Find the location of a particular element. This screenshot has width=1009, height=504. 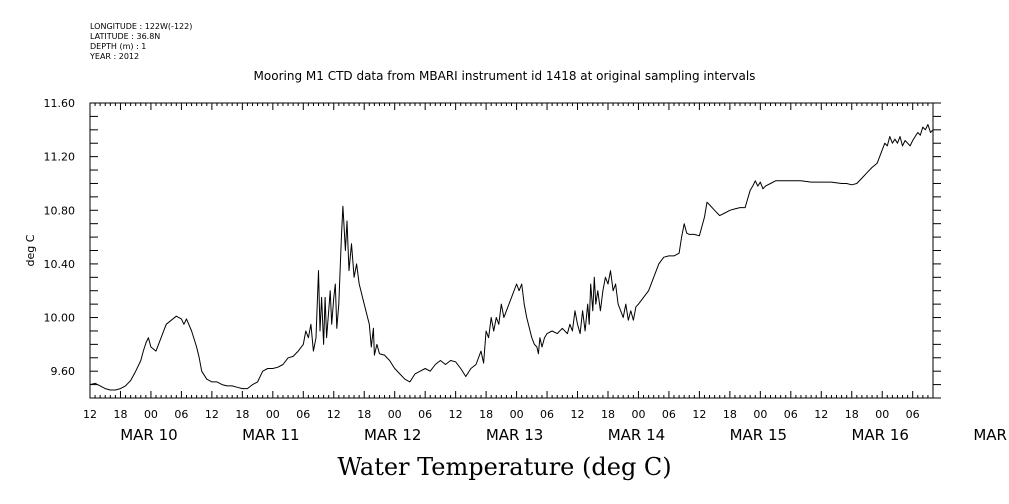

x-date-label: MAR 14 is located at coordinates (636, 435).